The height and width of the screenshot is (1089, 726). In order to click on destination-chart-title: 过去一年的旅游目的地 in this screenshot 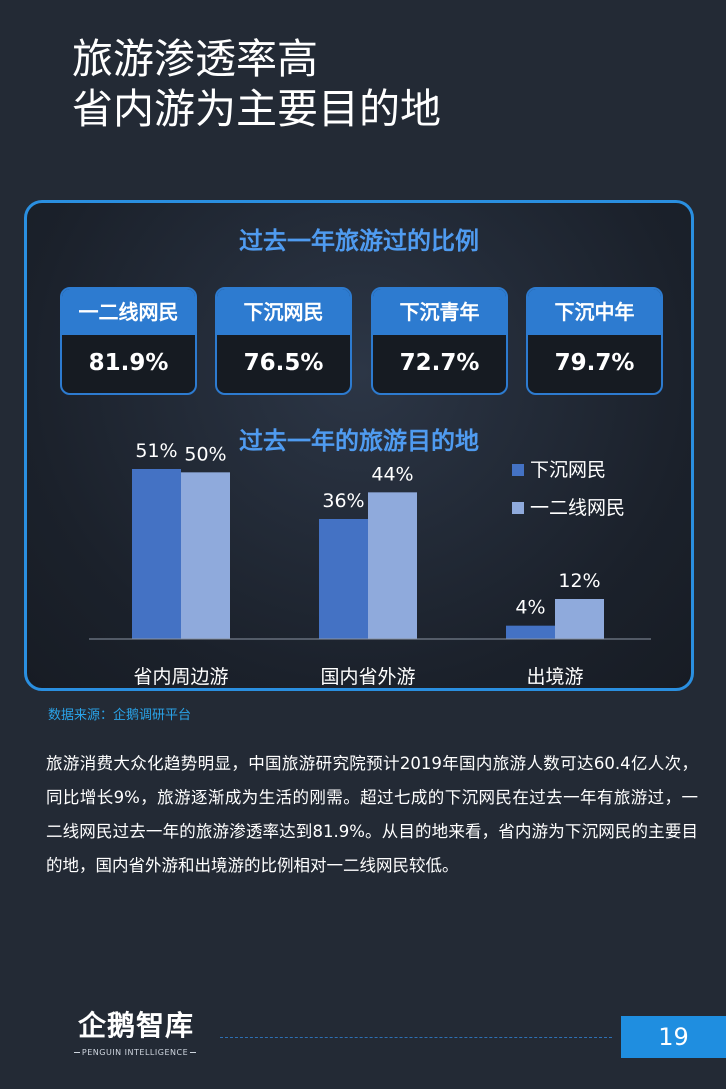, I will do `click(359, 441)`.